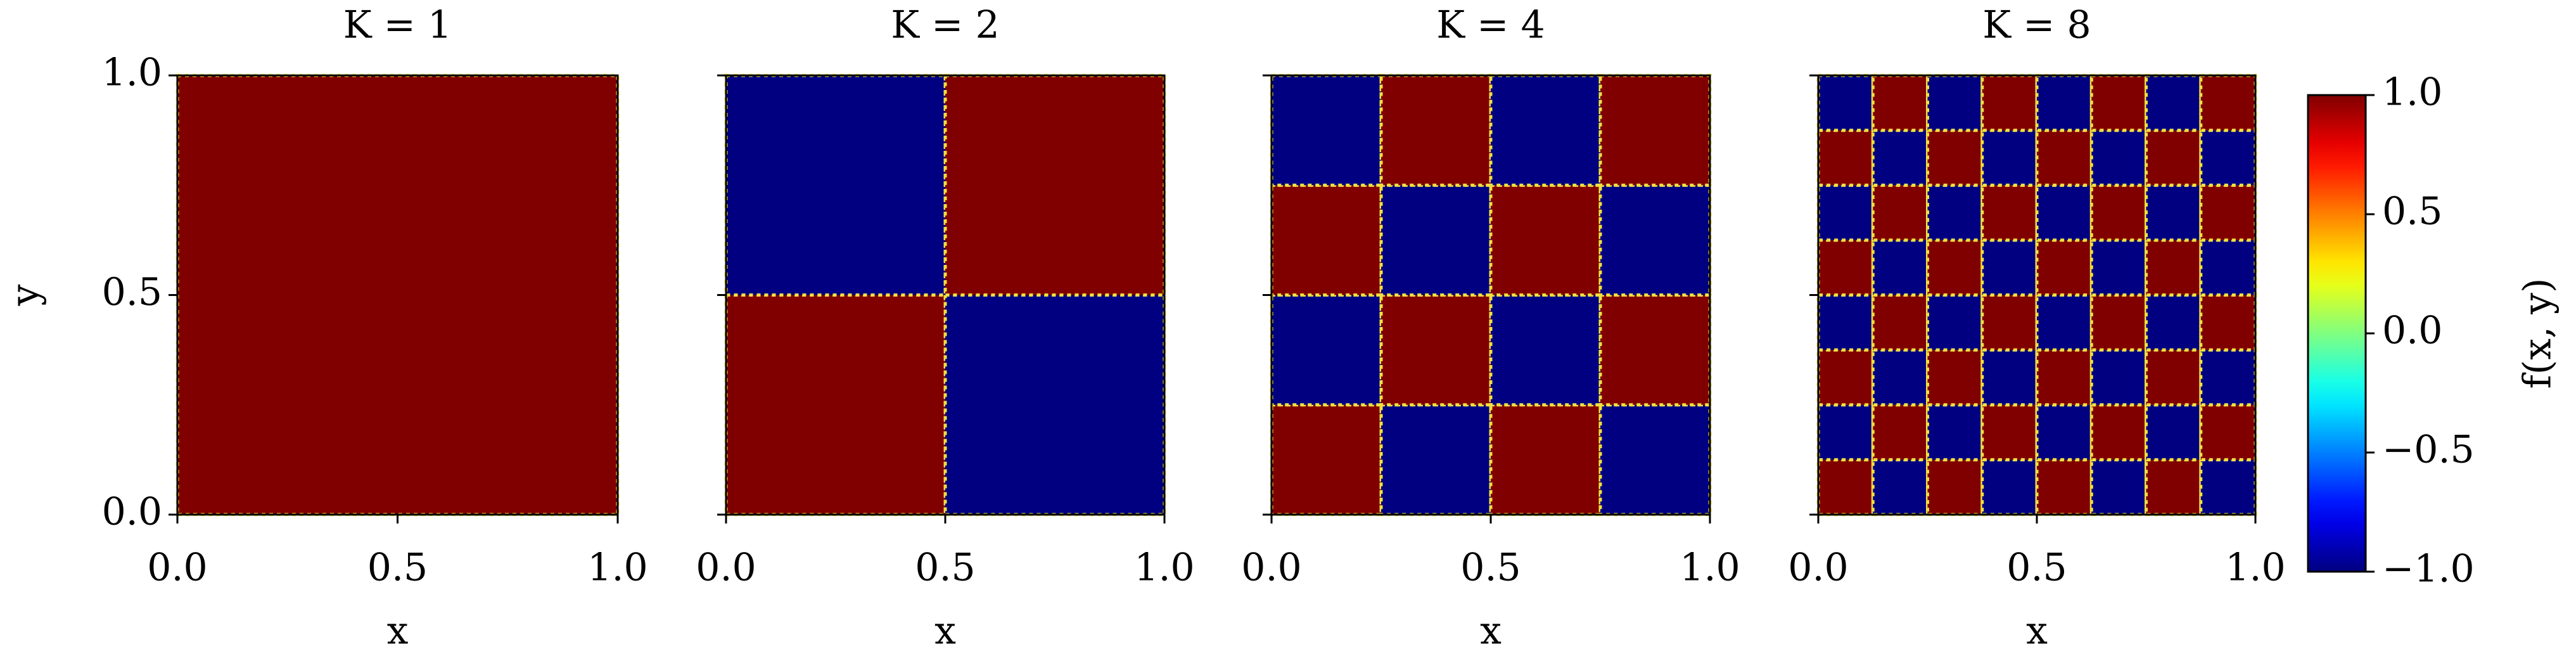  Describe the element at coordinates (2412, 92) in the screenshot. I see `colorbar-tick-label: 1.0` at that location.